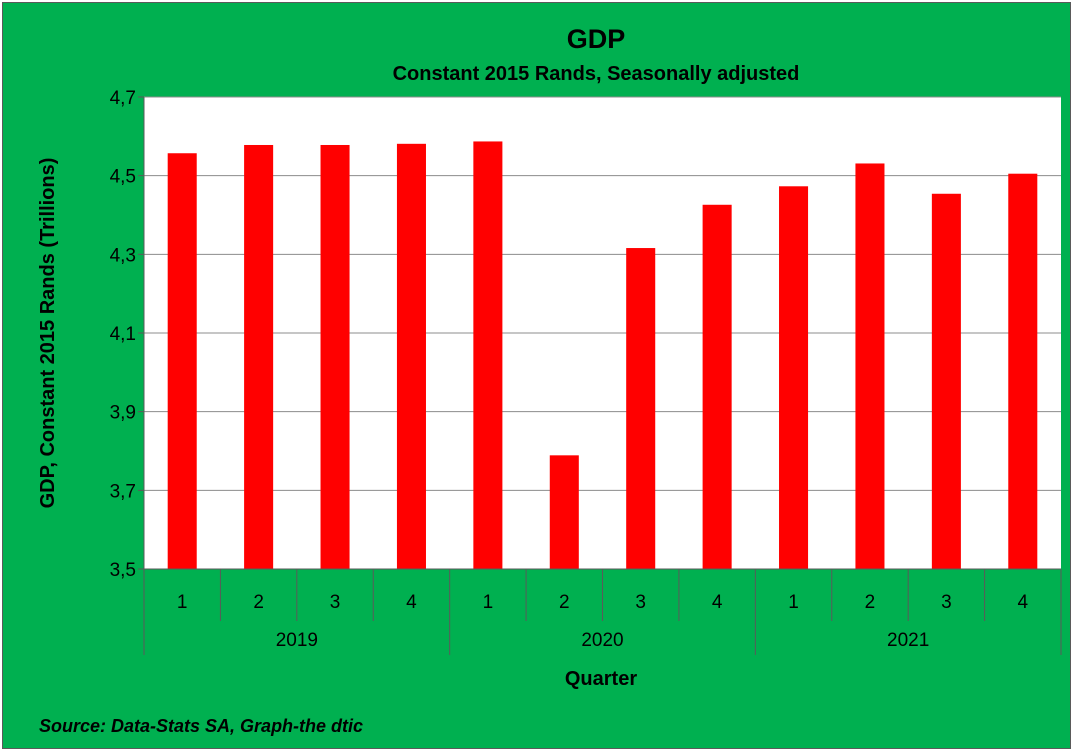 This screenshot has width=1075, height=753. Describe the element at coordinates (297, 640) in the screenshot. I see `x-group-label: 2019` at that location.